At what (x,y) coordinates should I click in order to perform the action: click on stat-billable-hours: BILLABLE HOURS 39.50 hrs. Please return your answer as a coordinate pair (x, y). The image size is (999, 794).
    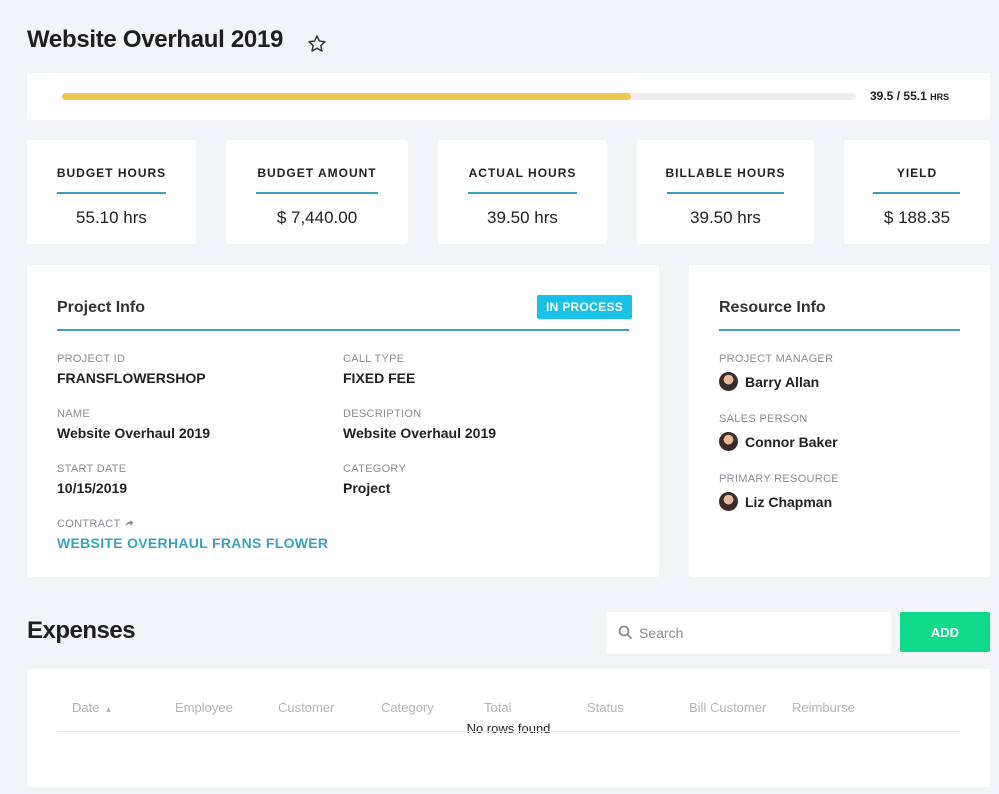
    Looking at the image, I should click on (725, 192).